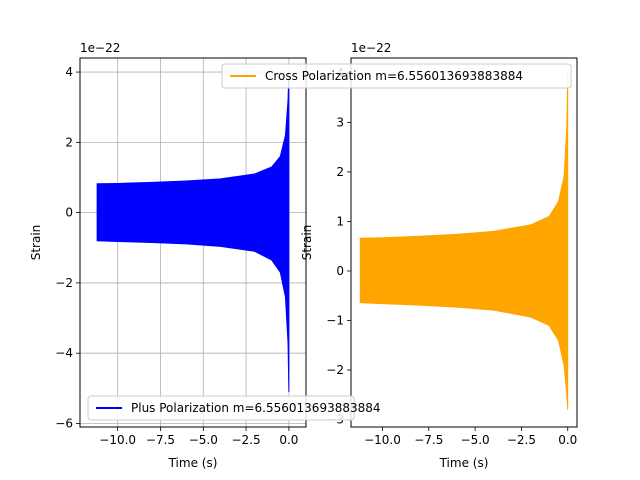 The height and width of the screenshot is (480, 640). Describe the element at coordinates (340, 122) in the screenshot. I see `y-tick-label: 3` at that location.